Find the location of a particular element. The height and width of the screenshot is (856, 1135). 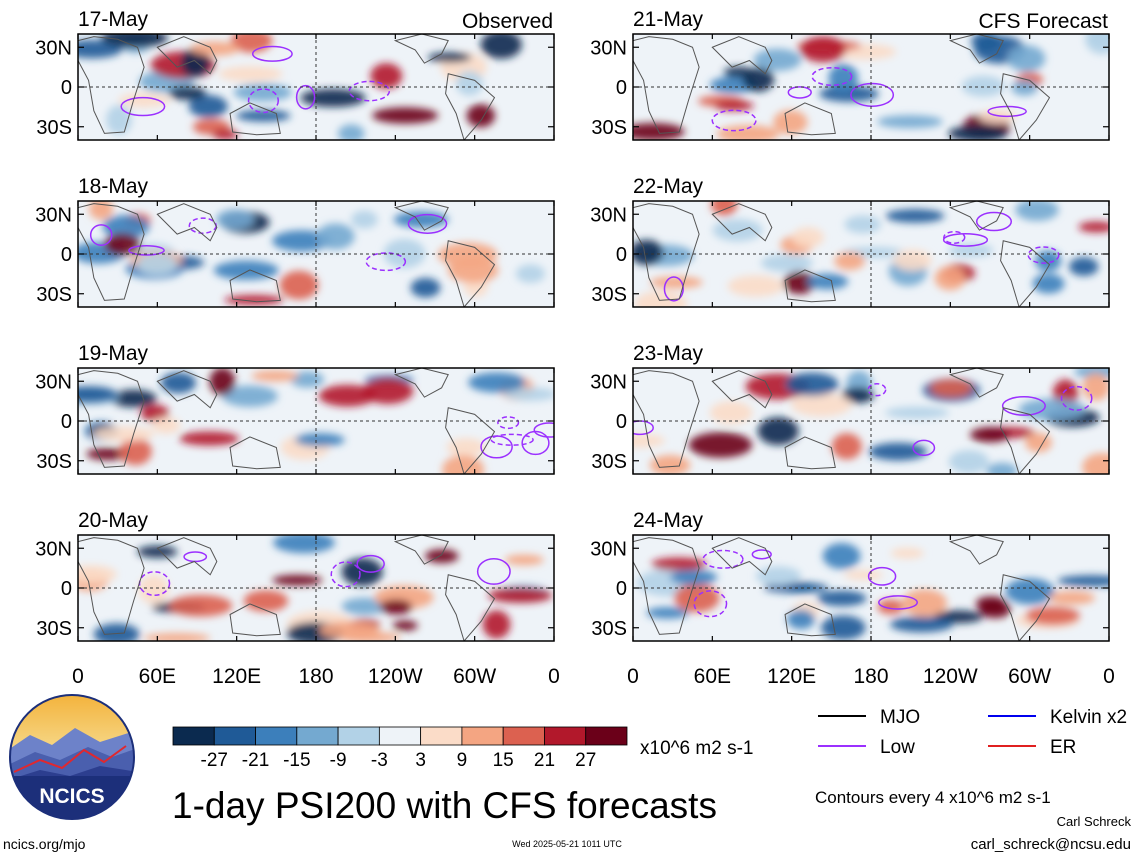

y-tick-label: 0 is located at coordinates (66, 255).